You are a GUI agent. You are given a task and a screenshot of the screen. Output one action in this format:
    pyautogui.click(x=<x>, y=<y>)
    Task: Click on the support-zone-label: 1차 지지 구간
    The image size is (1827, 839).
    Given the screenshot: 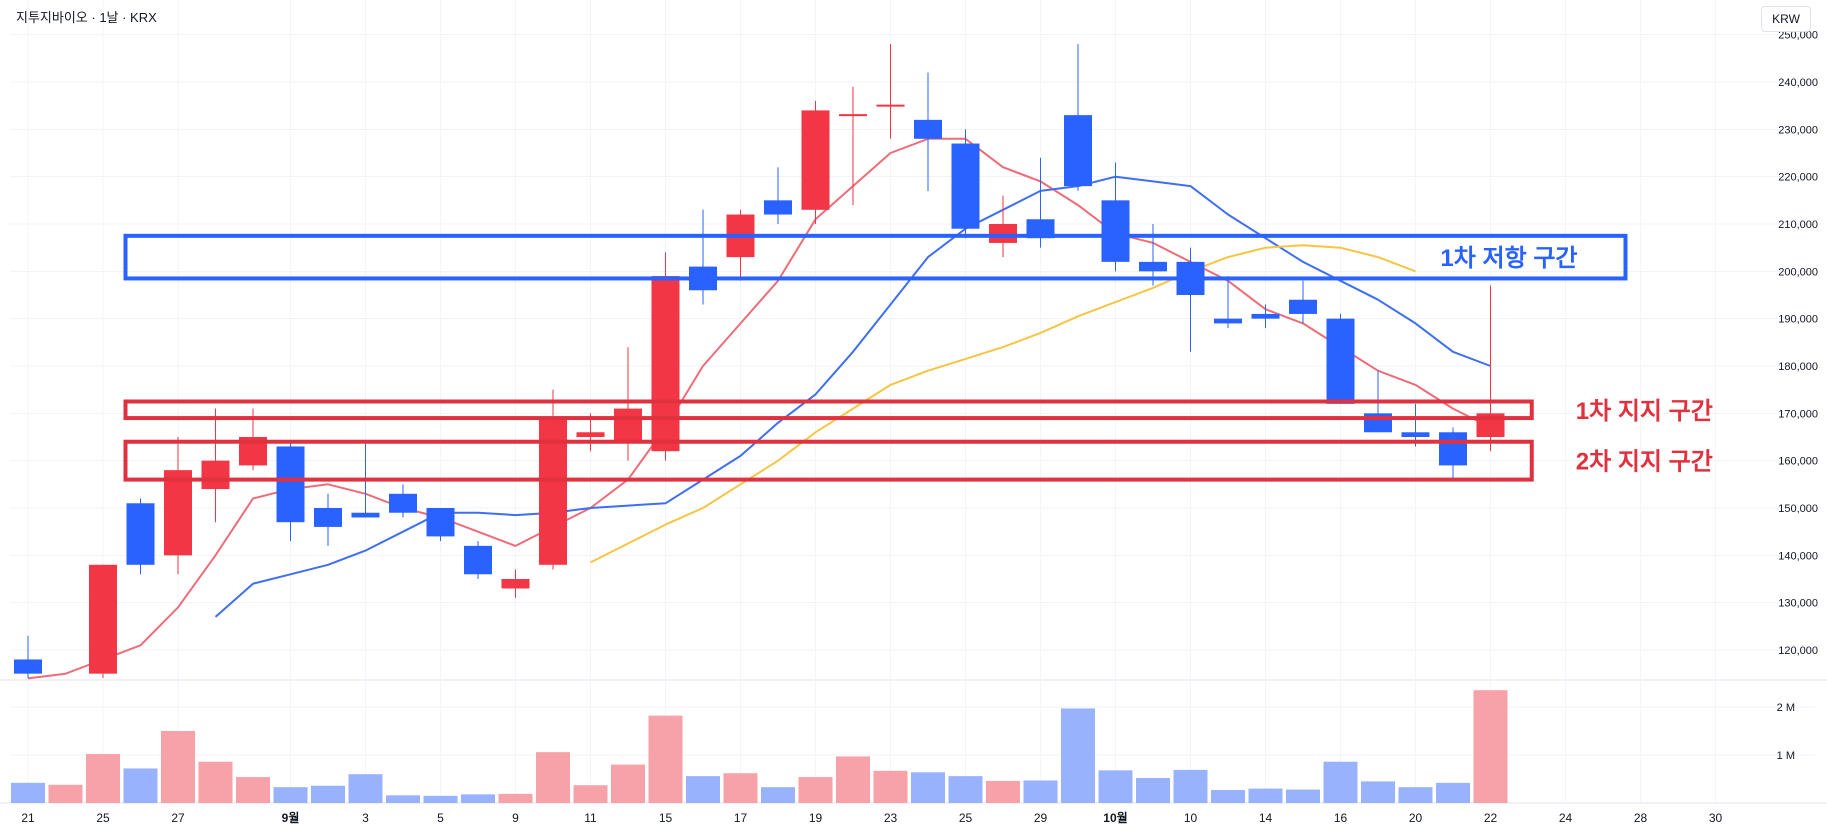 What is the action you would take?
    pyautogui.click(x=1644, y=411)
    